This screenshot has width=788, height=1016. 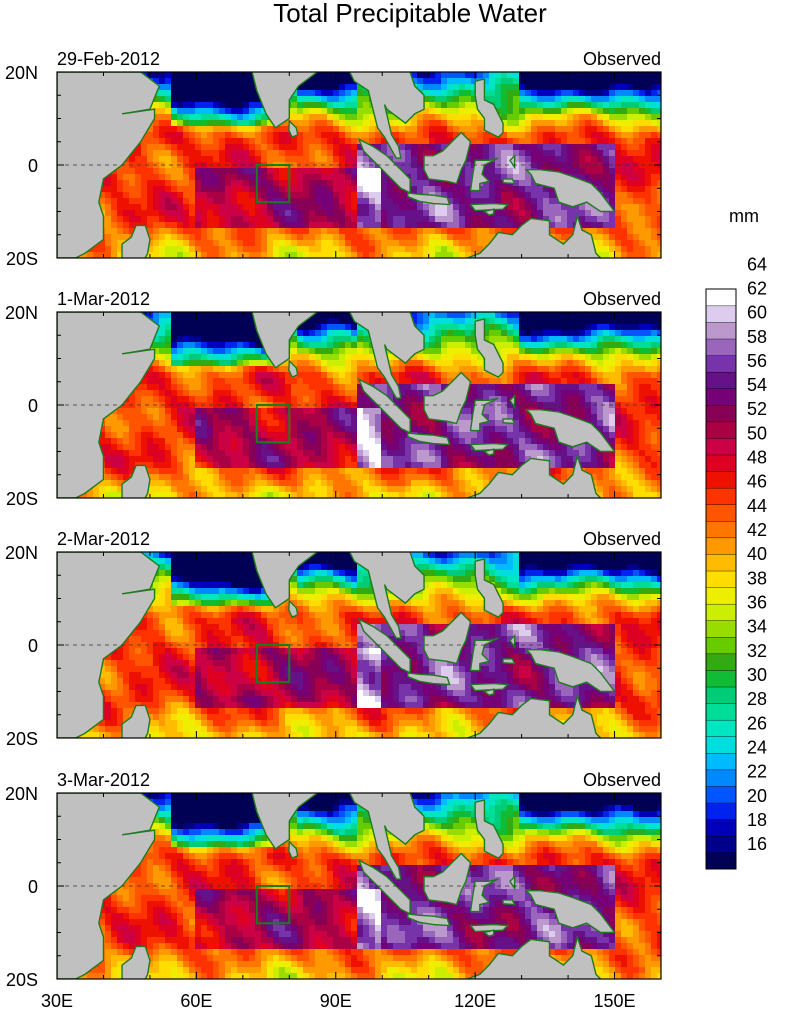 What do you see at coordinates (757, 361) in the screenshot?
I see `colorbar-label: 56` at bounding box center [757, 361].